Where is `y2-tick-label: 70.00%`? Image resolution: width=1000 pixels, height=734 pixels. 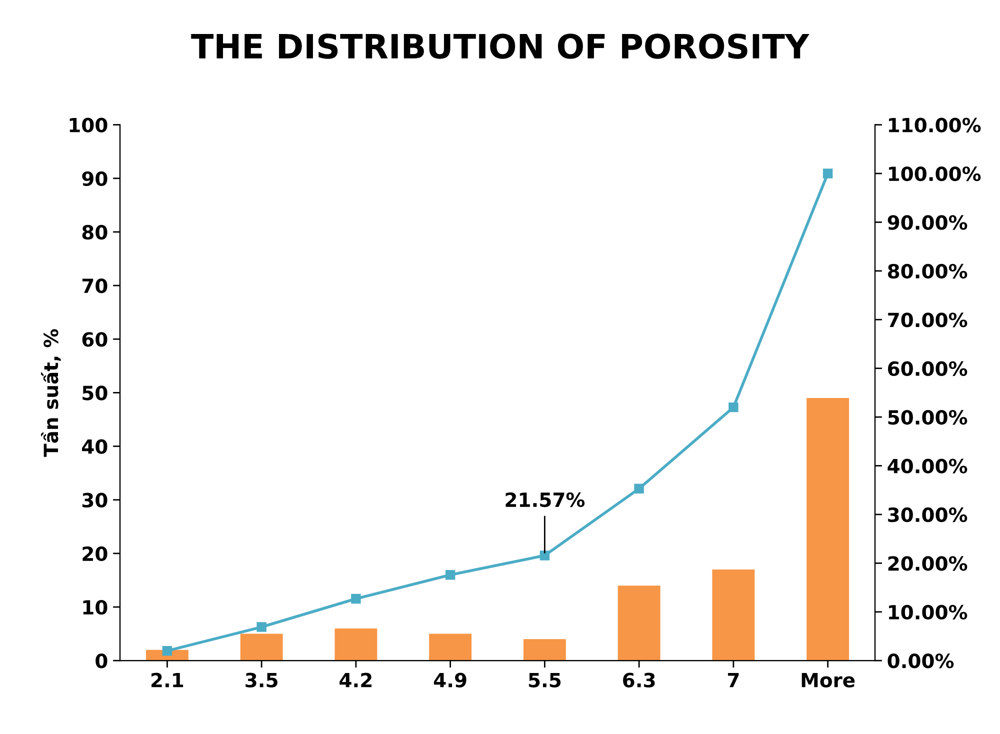 y2-tick-label: 70.00% is located at coordinates (928, 320).